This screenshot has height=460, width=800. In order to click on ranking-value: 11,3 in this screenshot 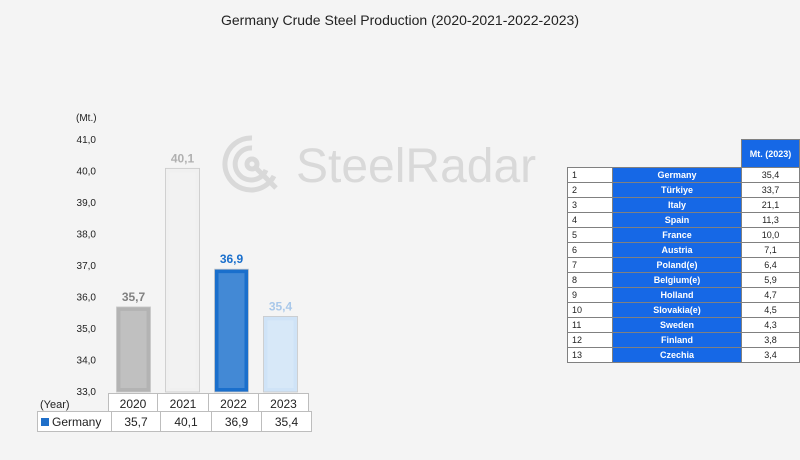, I will do `click(770, 220)`.